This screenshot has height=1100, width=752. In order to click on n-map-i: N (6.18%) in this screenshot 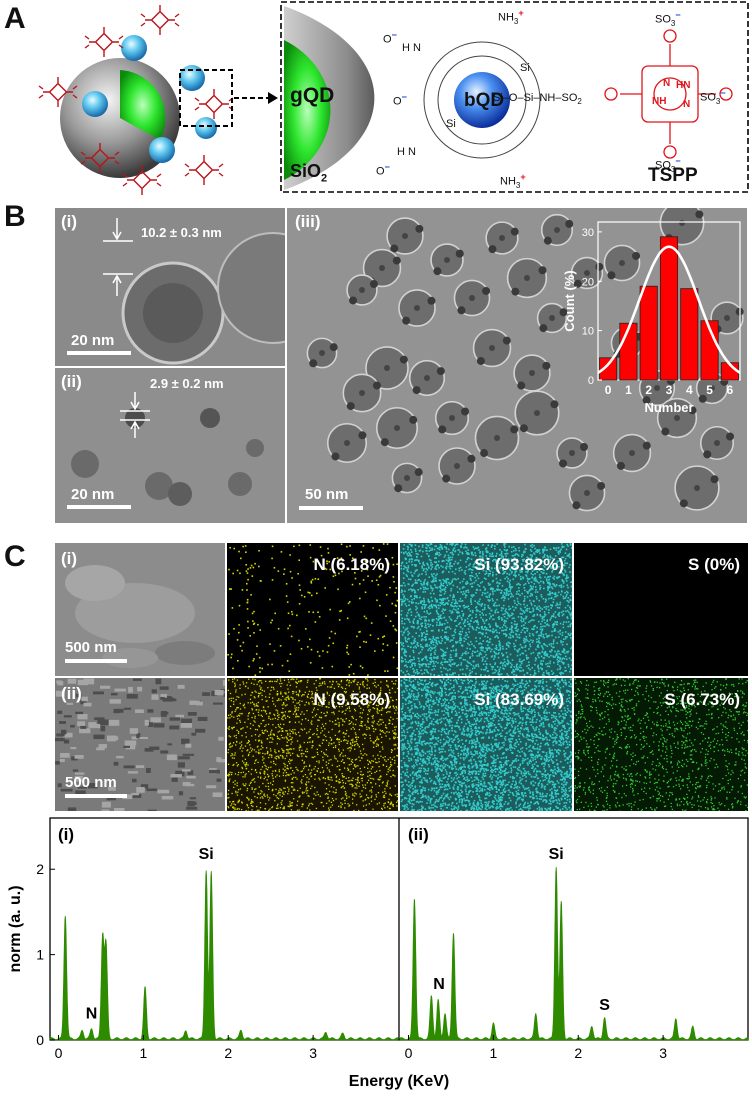, I will do `click(312, 609)`.